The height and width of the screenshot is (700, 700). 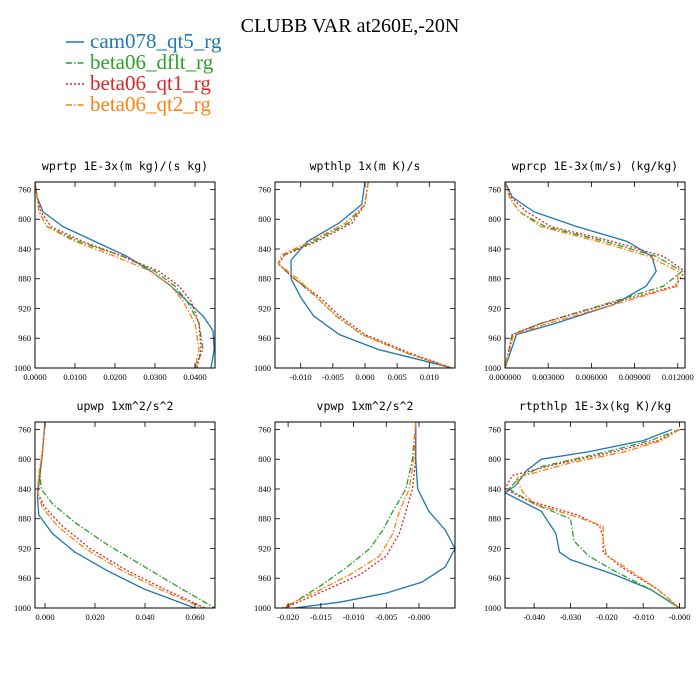 What do you see at coordinates (74, 377) in the screenshot?
I see `x-tick-label: 0.0100` at bounding box center [74, 377].